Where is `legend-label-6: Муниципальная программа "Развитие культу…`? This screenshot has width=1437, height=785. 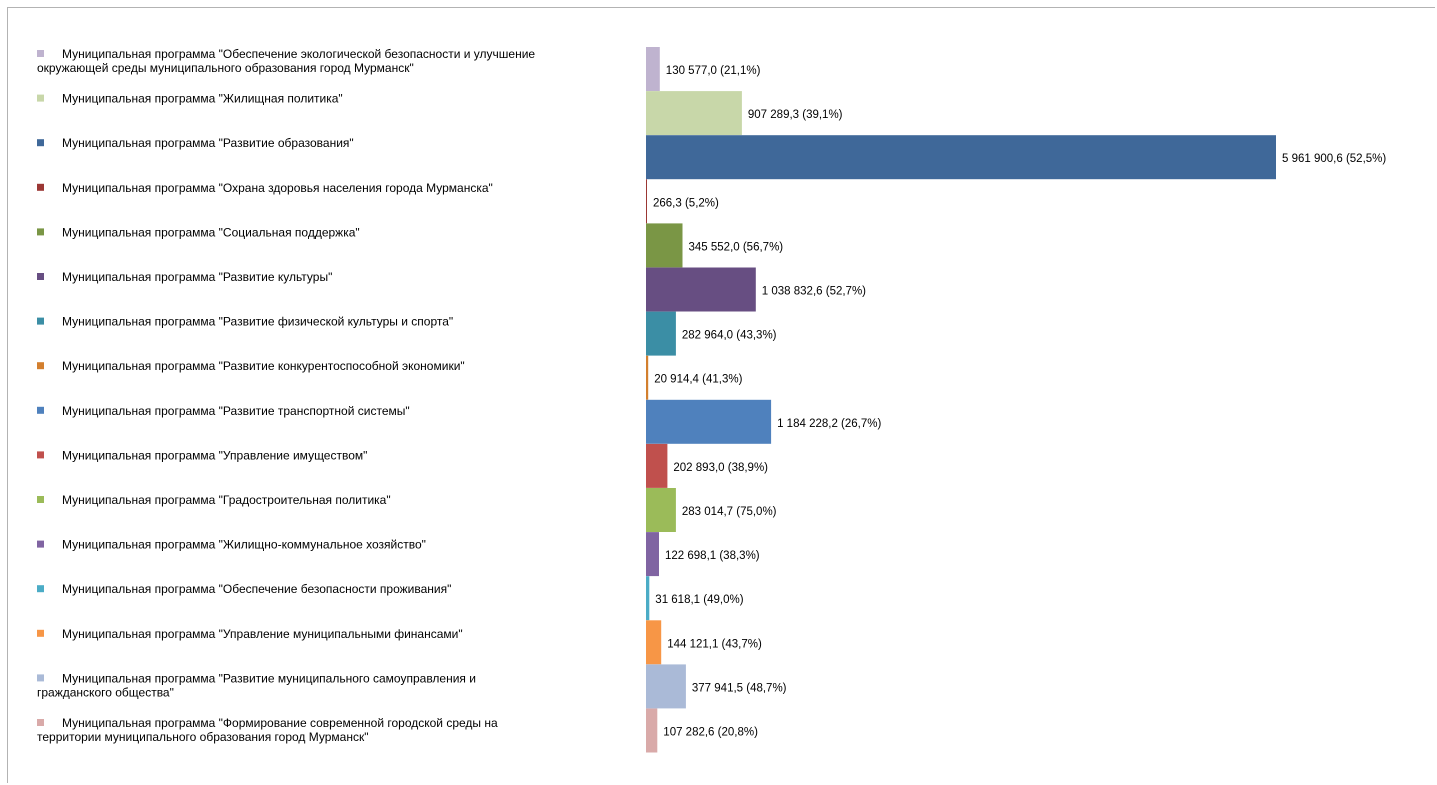
legend-label-6: Муниципальная программа "Развитие культу… is located at coordinates (197, 277).